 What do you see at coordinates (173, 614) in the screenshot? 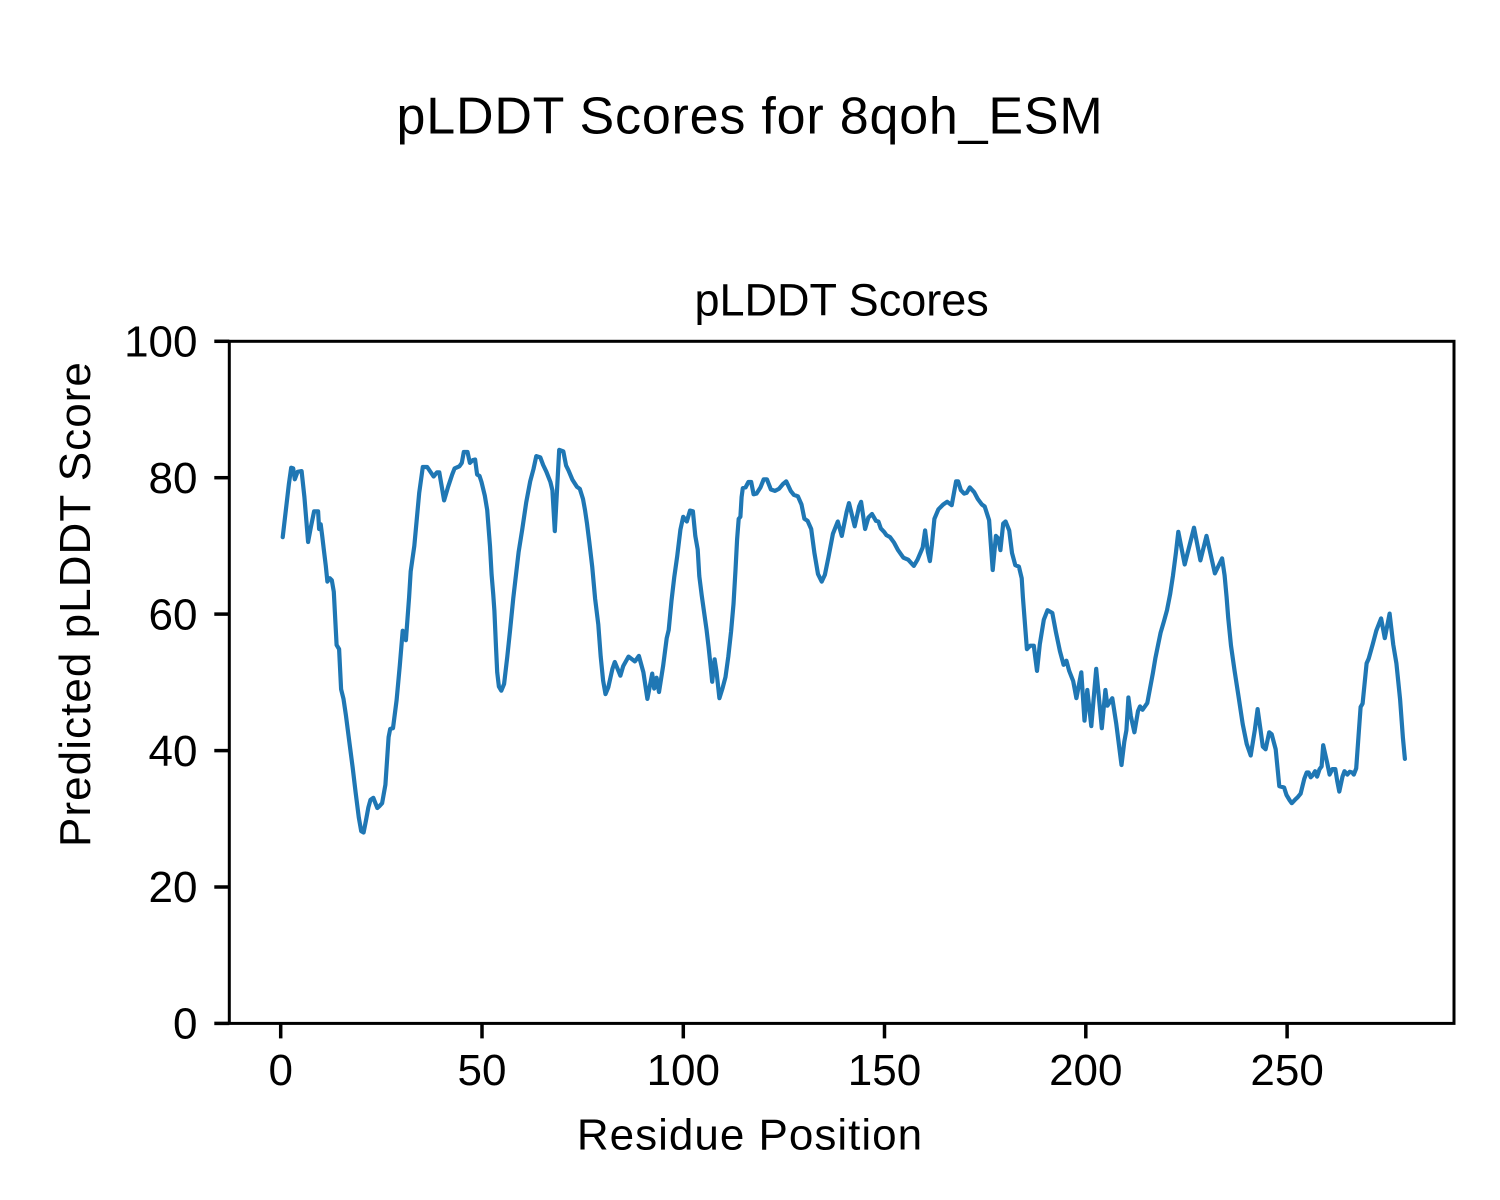
I see `svg-text: 60` at bounding box center [173, 614].